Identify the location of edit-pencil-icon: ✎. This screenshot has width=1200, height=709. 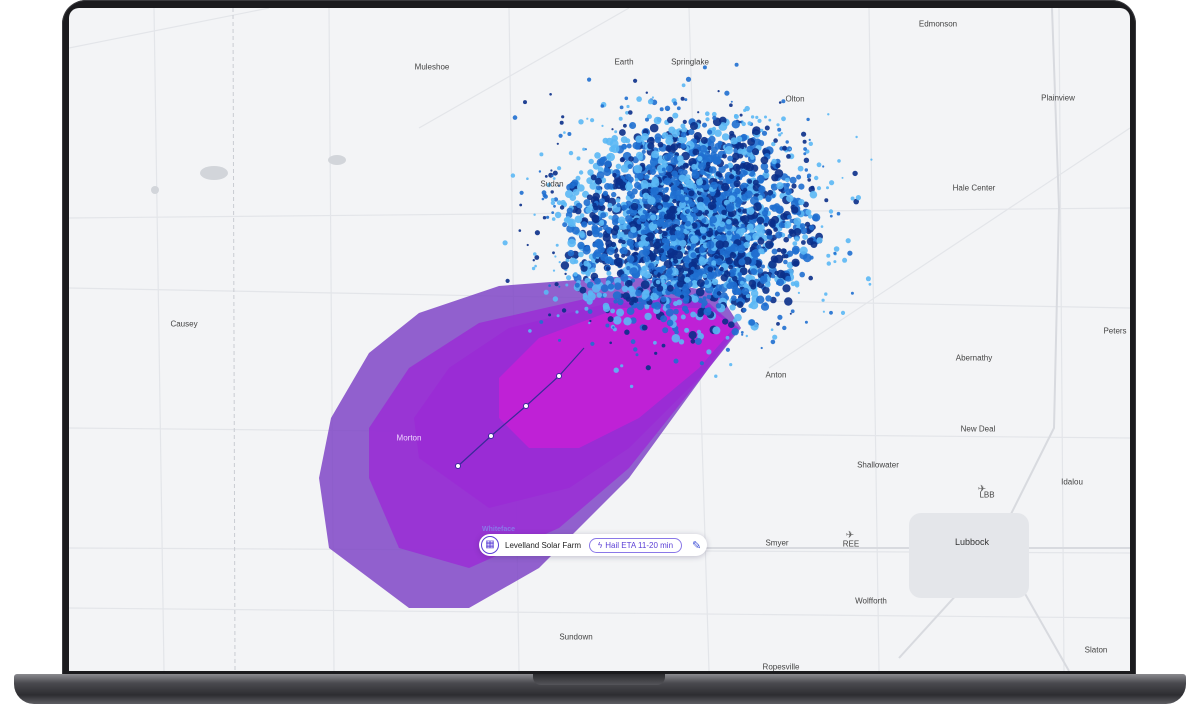
(697, 545).